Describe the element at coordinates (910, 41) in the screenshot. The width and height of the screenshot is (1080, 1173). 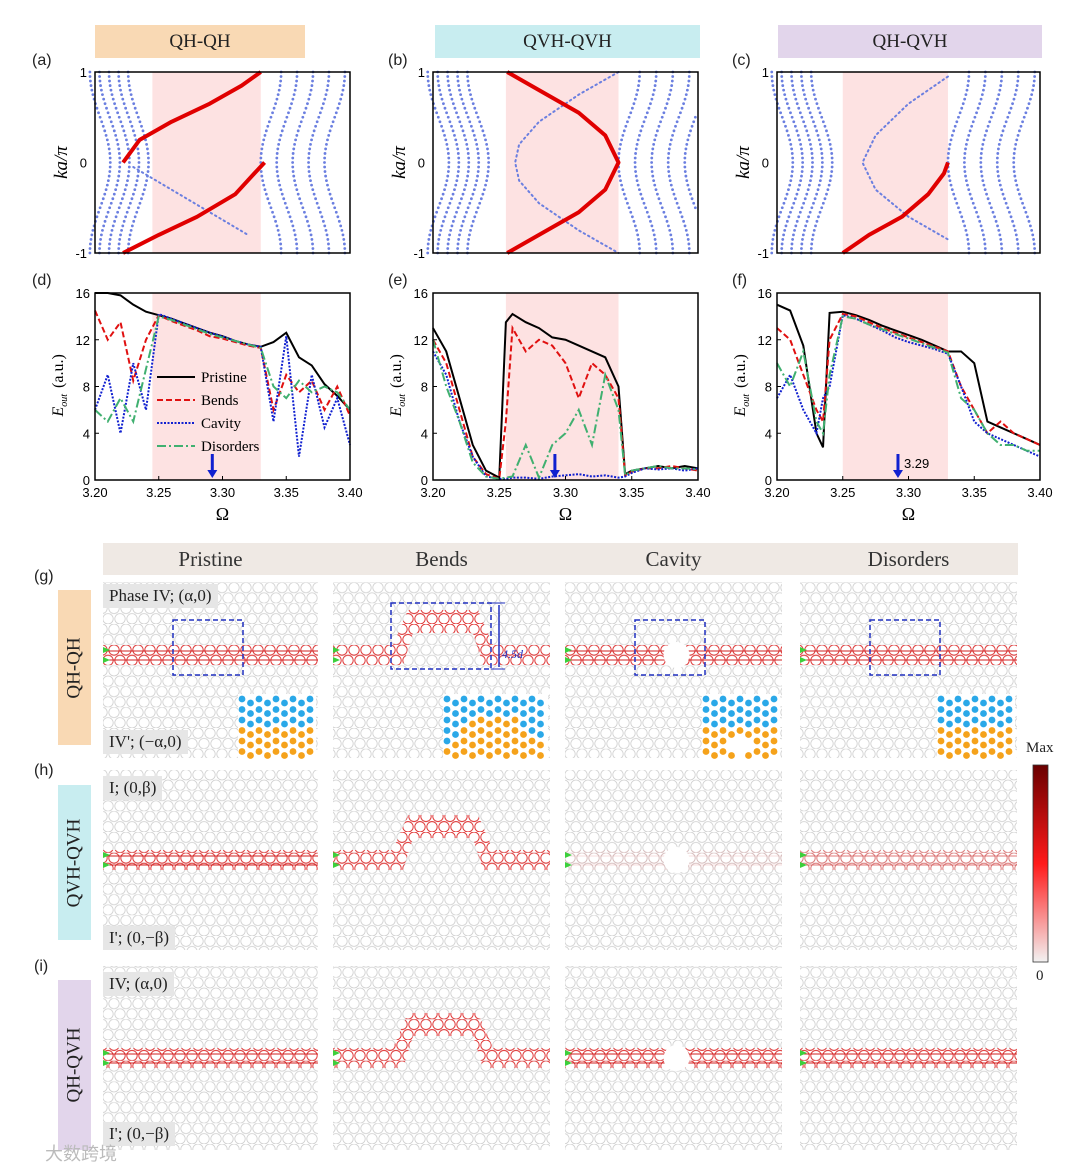
I see `header-qh-qvh: QH-QVH` at that location.